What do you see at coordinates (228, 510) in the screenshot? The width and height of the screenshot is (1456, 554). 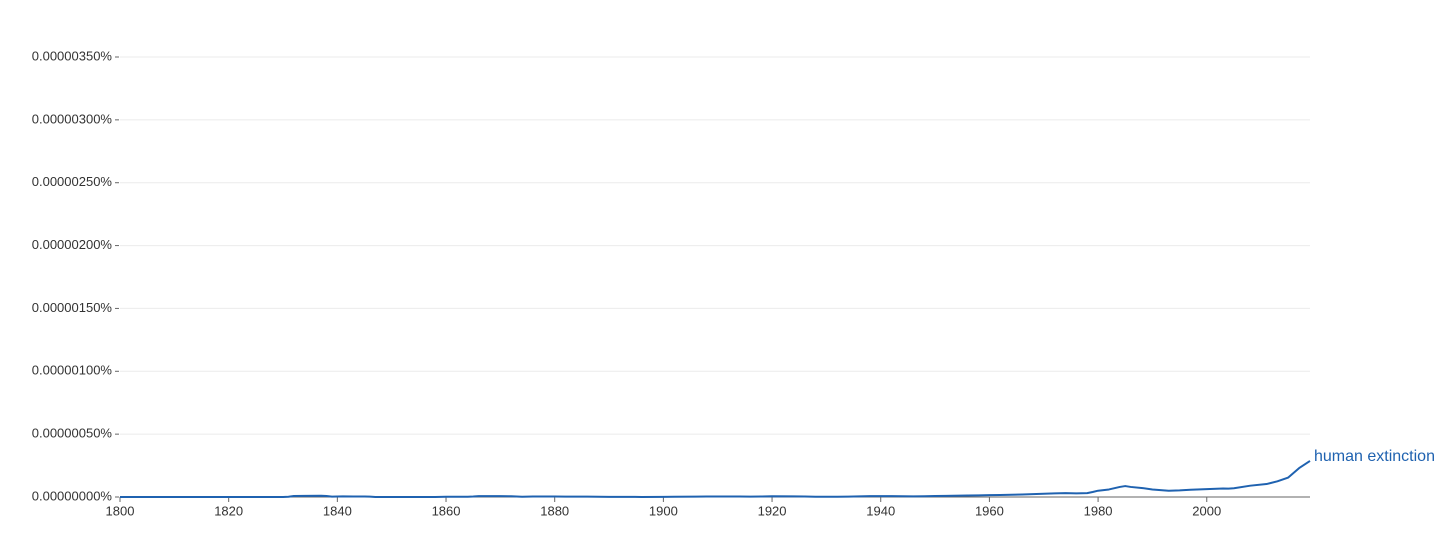 I see `x-tick-label: 1820` at bounding box center [228, 510].